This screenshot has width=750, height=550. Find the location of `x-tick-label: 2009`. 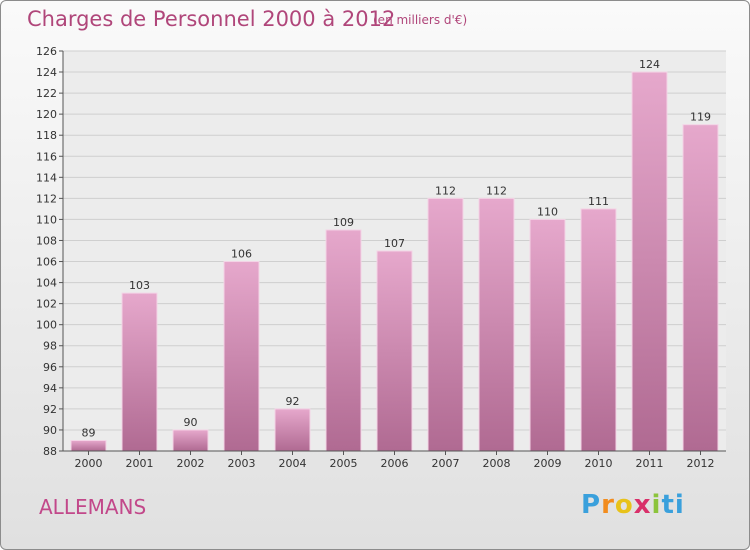

x-tick-label: 2009 is located at coordinates (548, 463).